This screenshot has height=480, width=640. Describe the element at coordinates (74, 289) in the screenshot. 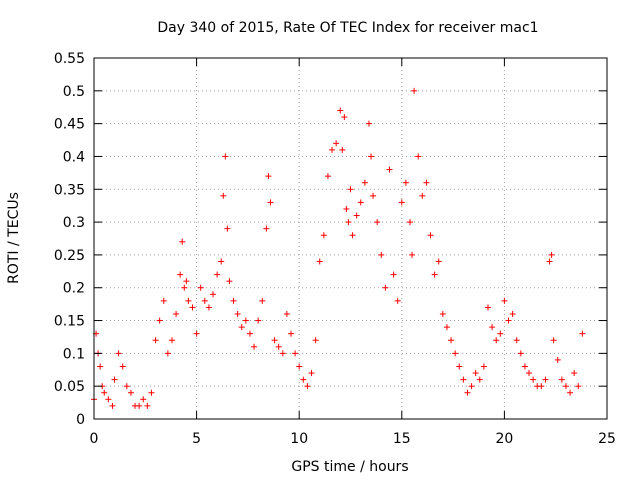

I see `y-tick-label: 0.2` at that location.